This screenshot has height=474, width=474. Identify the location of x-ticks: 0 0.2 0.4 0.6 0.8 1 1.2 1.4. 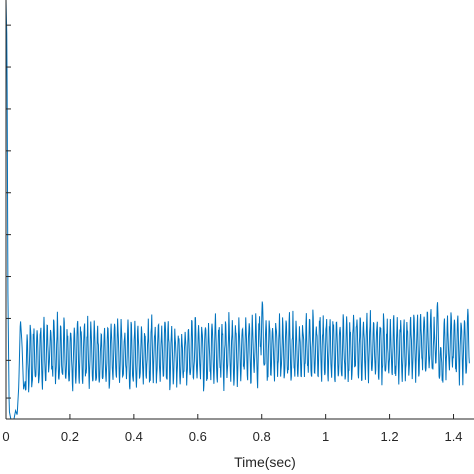
(232, 429).